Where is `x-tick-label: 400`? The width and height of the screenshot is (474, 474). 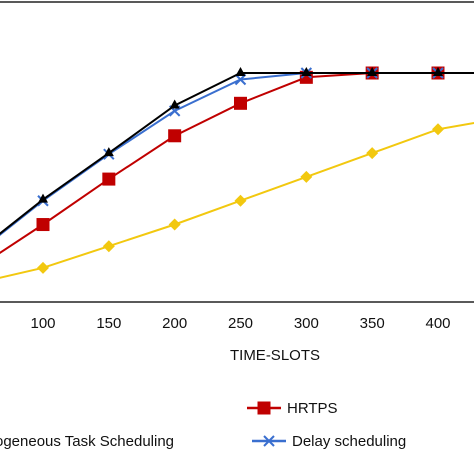 x-tick-label: 400 is located at coordinates (437, 323).